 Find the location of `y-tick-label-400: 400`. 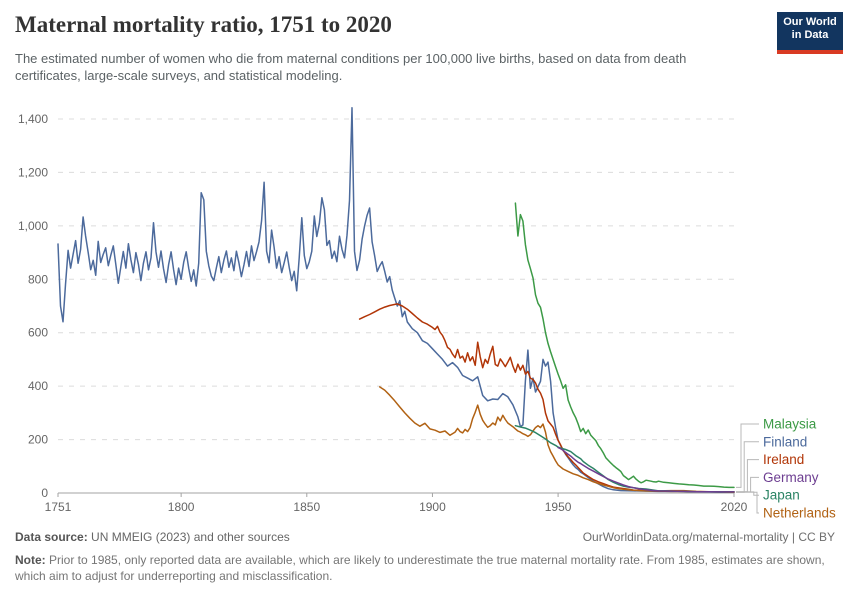

y-tick-label-400: 400 is located at coordinates (38, 386).